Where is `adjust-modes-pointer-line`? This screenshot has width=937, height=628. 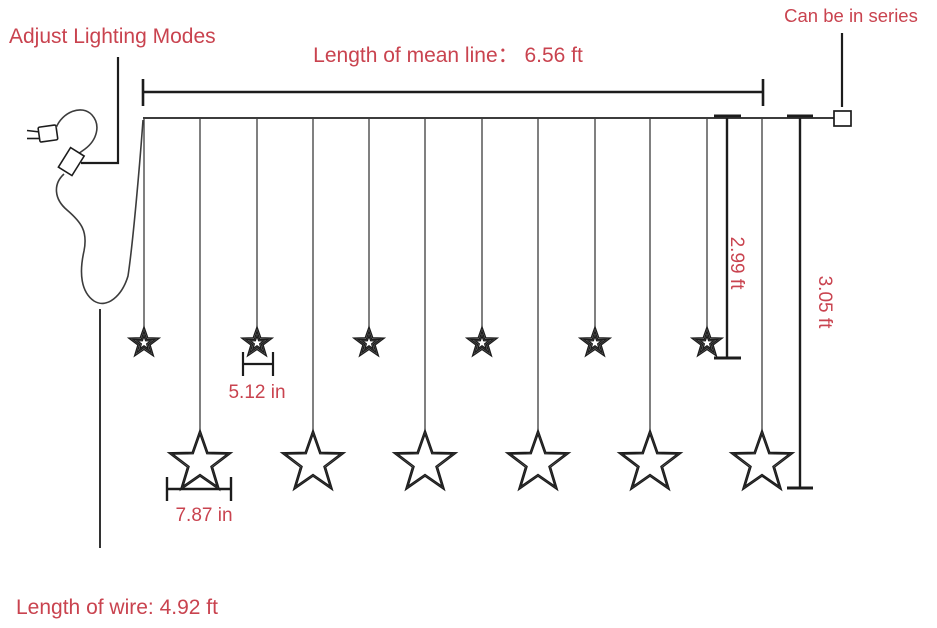
adjust-modes-pointer-line is located at coordinates (100, 111).